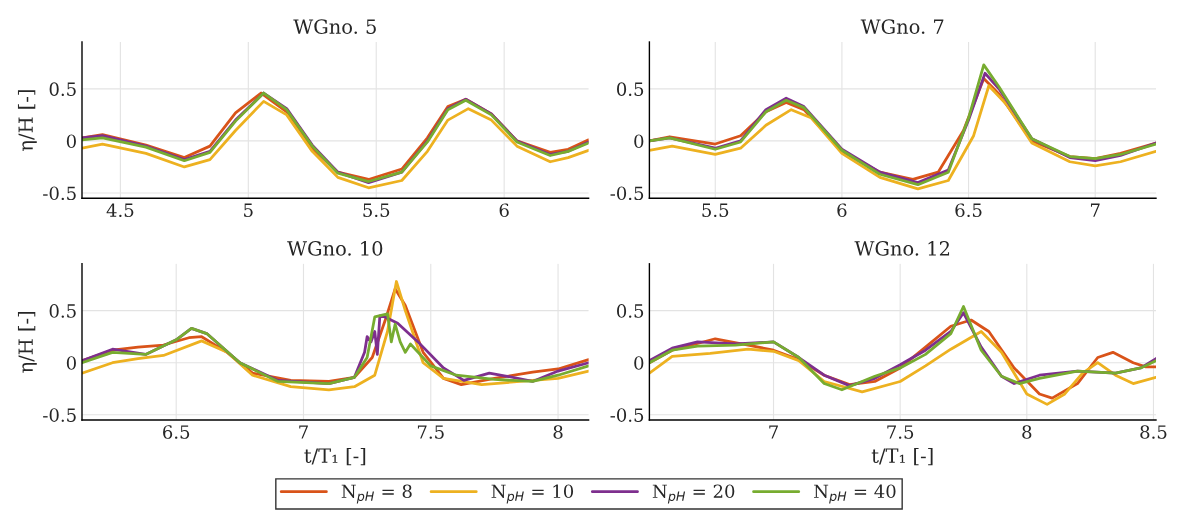 Image resolution: width=1178 pixels, height=518 pixels. What do you see at coordinates (902, 368) in the screenshot?
I see `line-series` at bounding box center [902, 368].